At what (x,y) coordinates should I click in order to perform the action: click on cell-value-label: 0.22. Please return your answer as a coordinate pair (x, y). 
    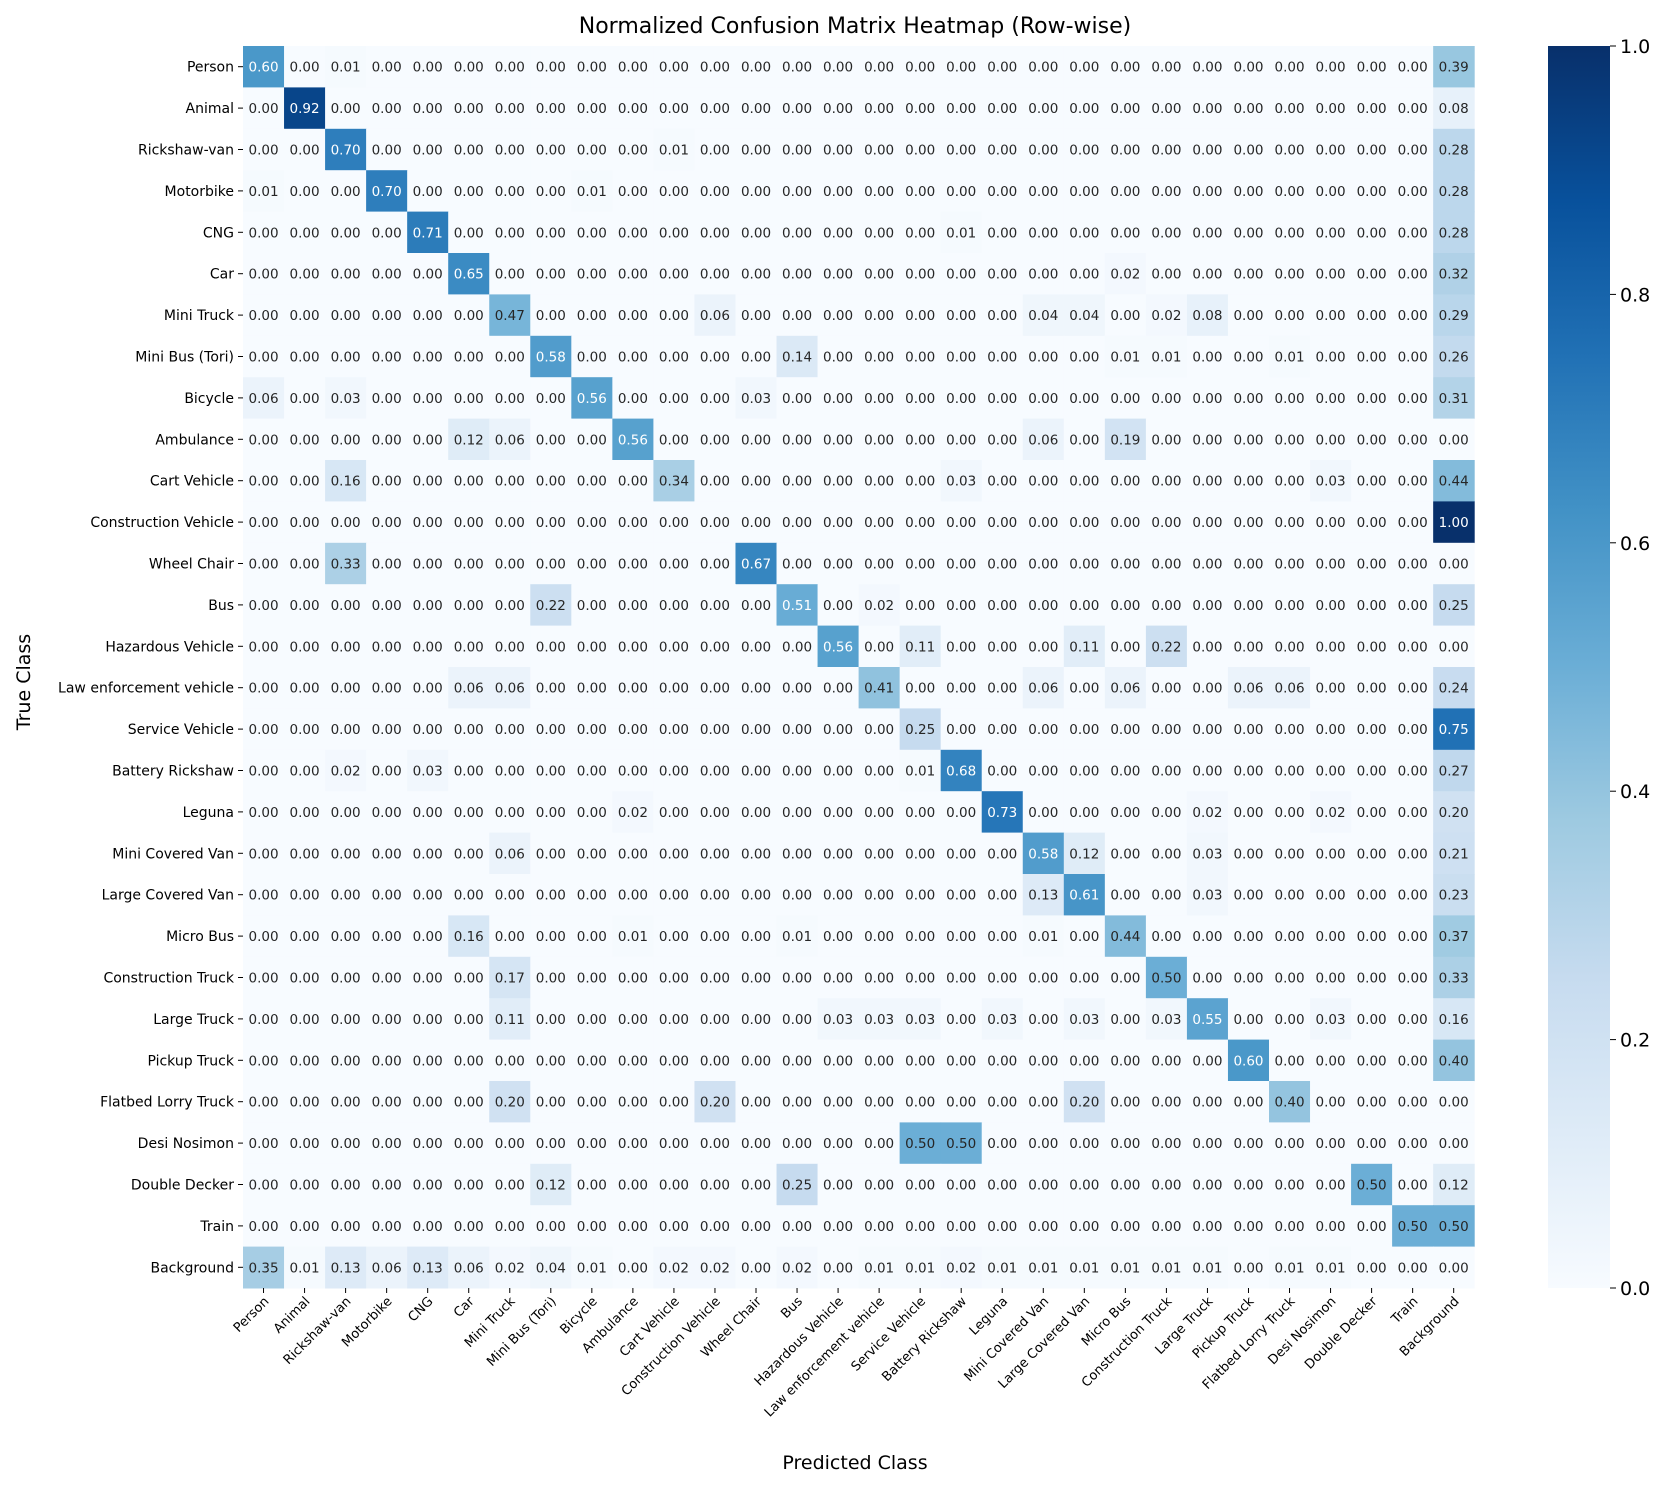
    Looking at the image, I should click on (551, 606).